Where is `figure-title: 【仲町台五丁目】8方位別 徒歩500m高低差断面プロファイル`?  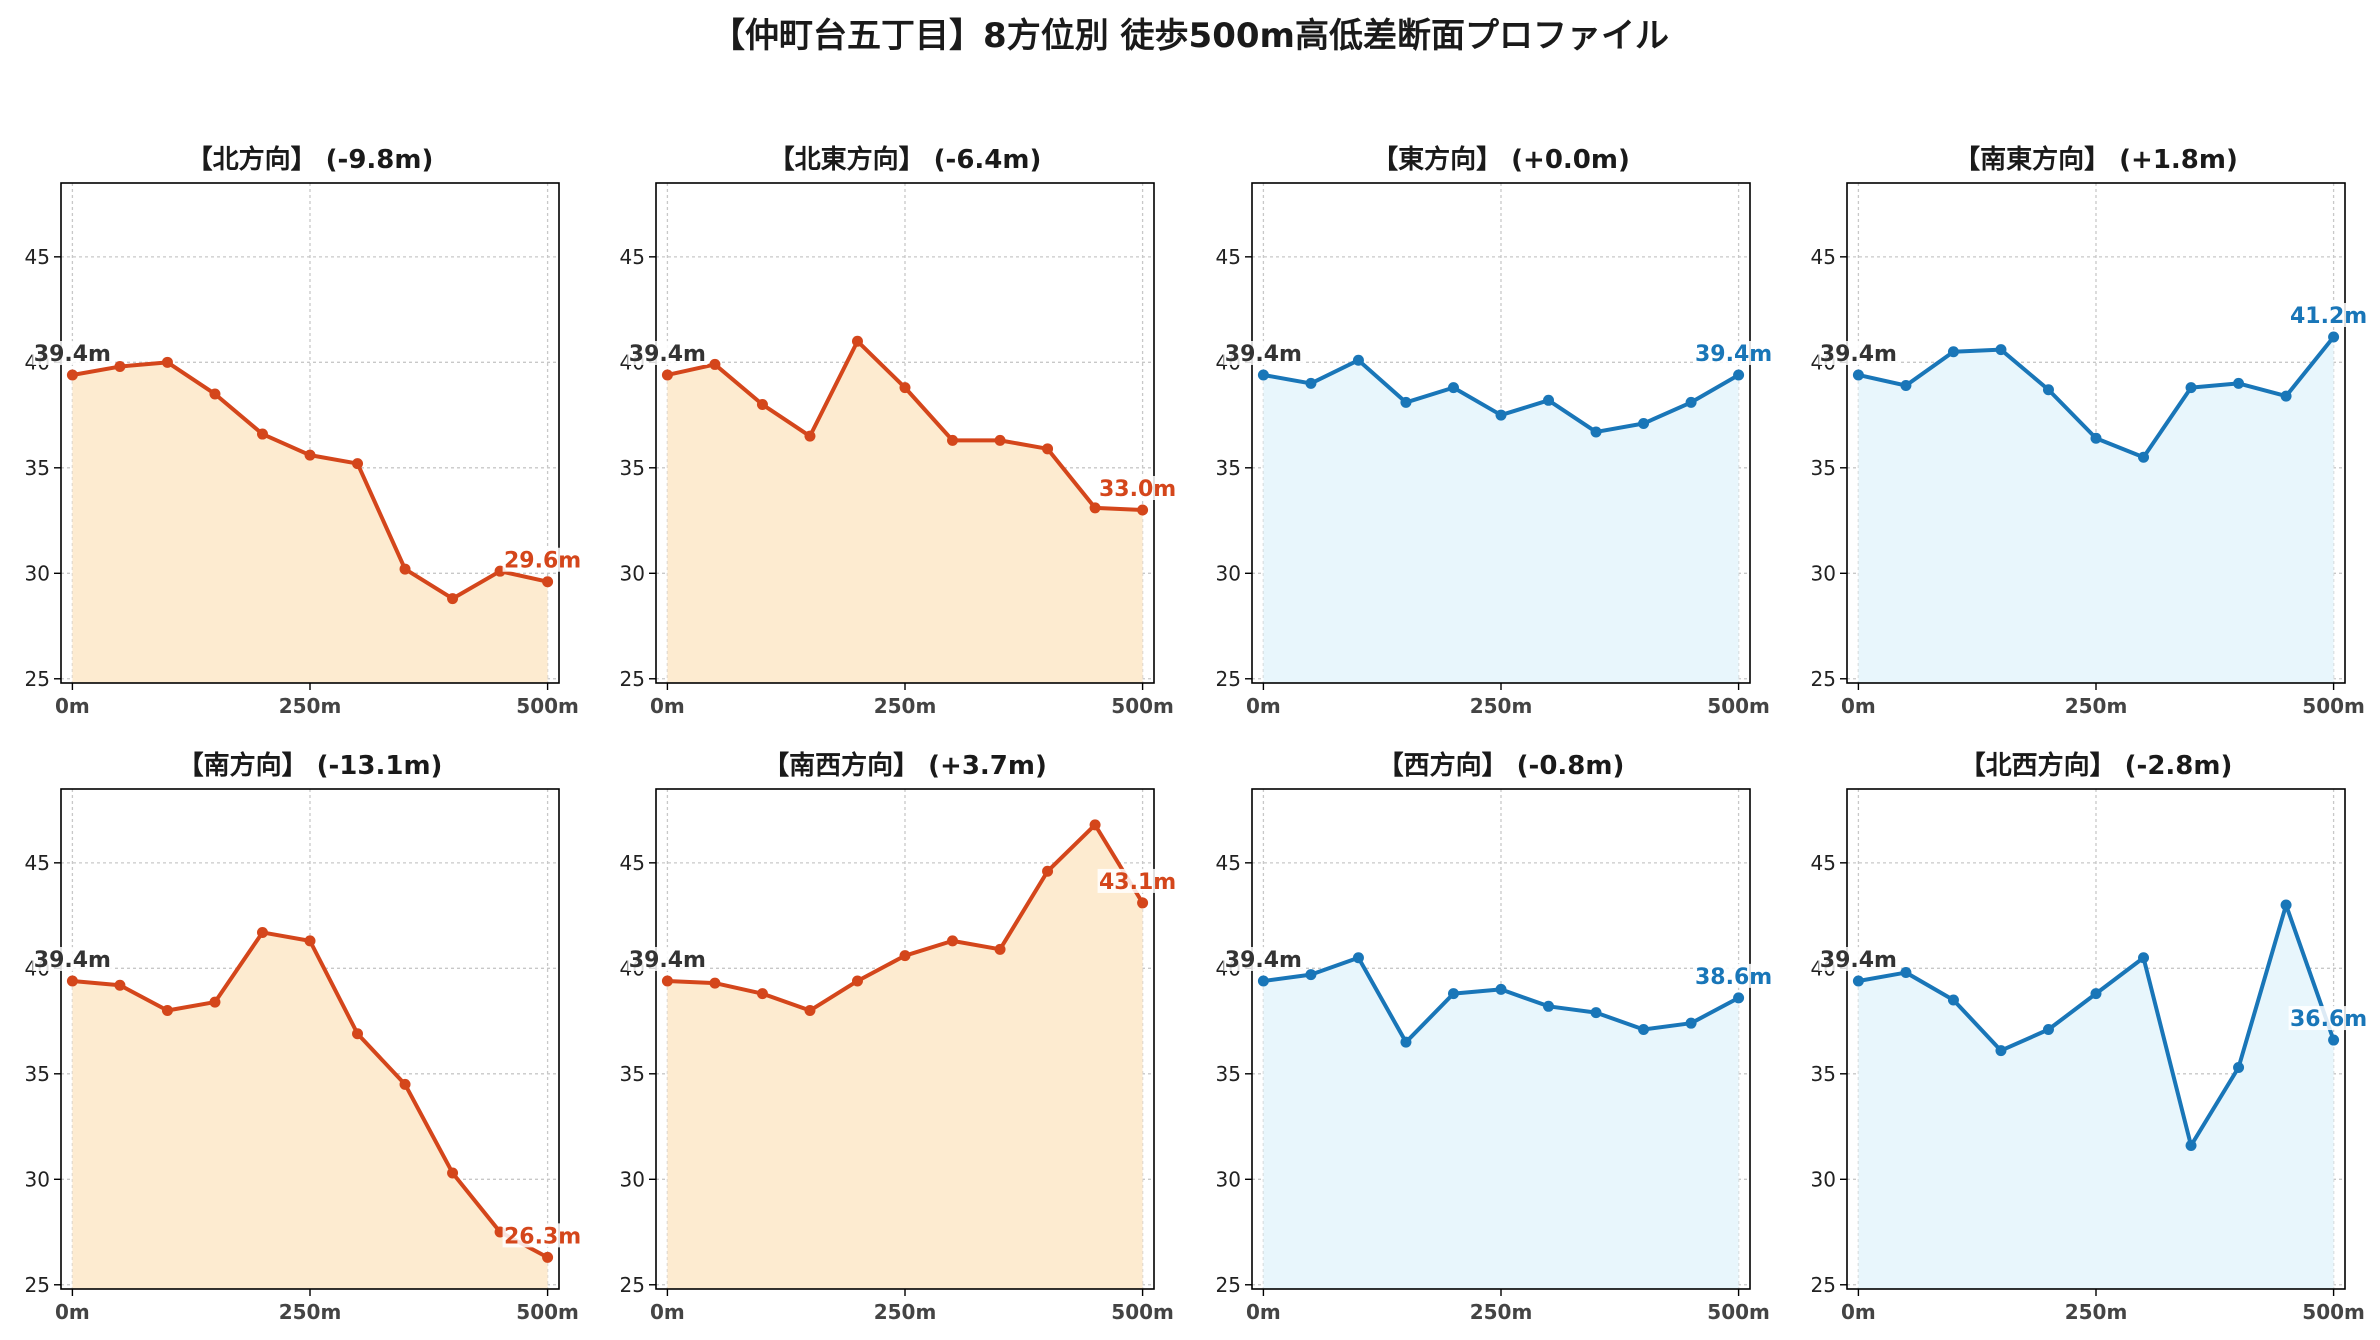
figure-title: 【仲町台五丁目】8方位別 徒歩500m高低差断面プロファイル is located at coordinates (1190, 36).